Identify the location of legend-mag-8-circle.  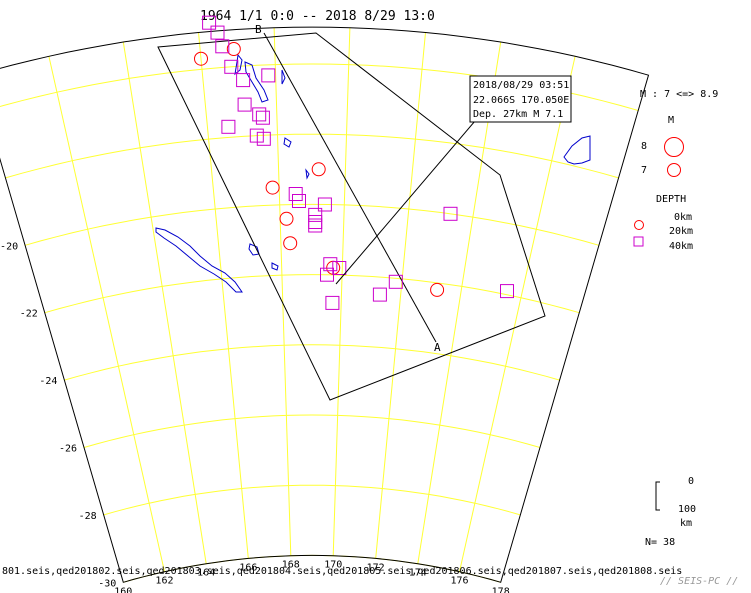
(674, 147).